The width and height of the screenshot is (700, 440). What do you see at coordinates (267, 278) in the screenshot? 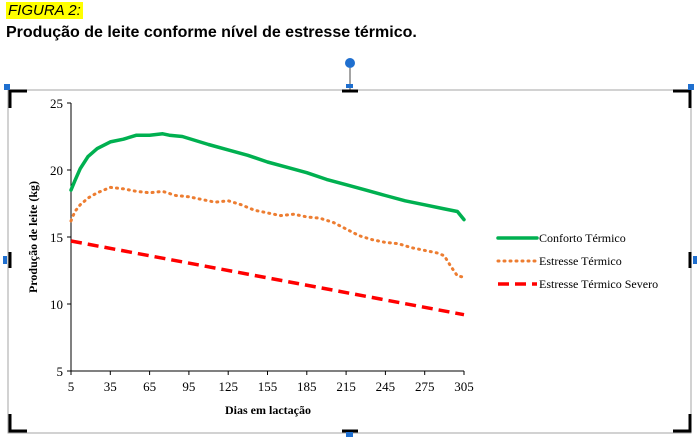
I see `series-estresse-termico-severo-line` at bounding box center [267, 278].